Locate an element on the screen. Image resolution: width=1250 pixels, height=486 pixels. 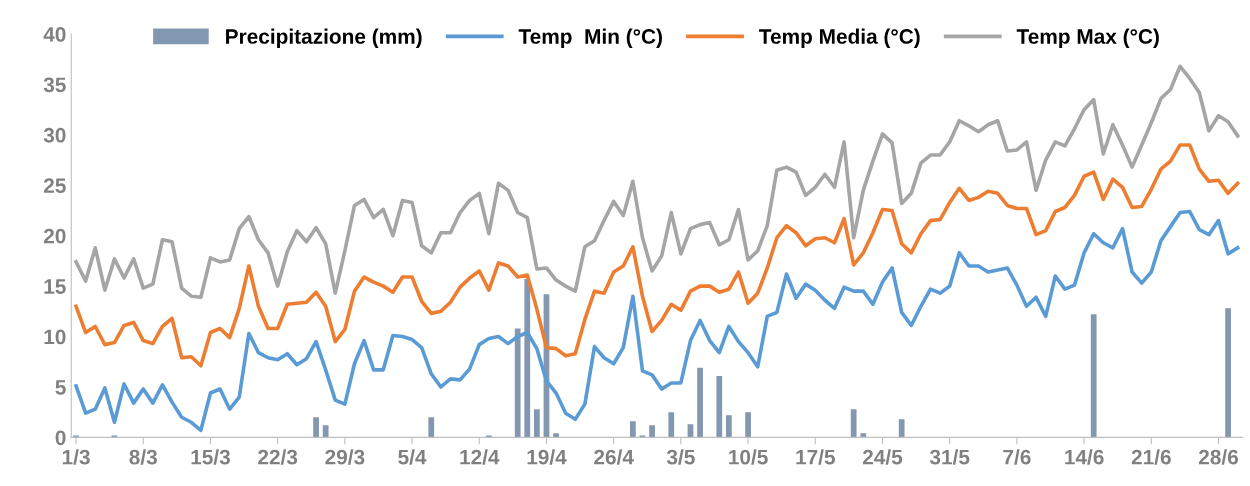
y-tick-label: 35 is located at coordinates (54, 85).